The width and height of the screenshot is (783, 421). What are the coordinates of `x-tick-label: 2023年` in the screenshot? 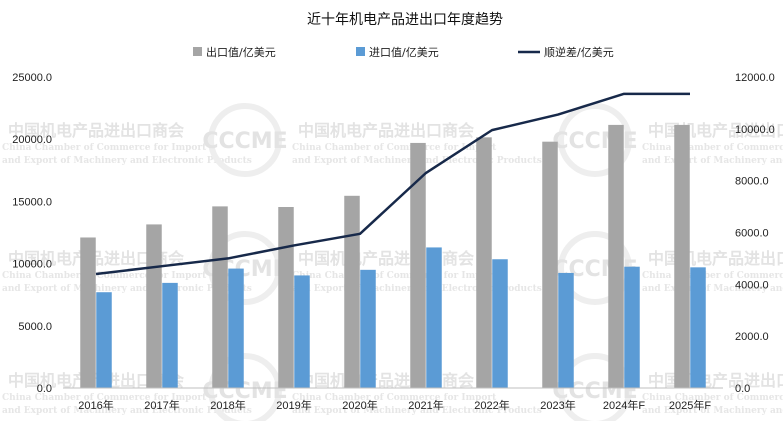 It's located at (557, 405).